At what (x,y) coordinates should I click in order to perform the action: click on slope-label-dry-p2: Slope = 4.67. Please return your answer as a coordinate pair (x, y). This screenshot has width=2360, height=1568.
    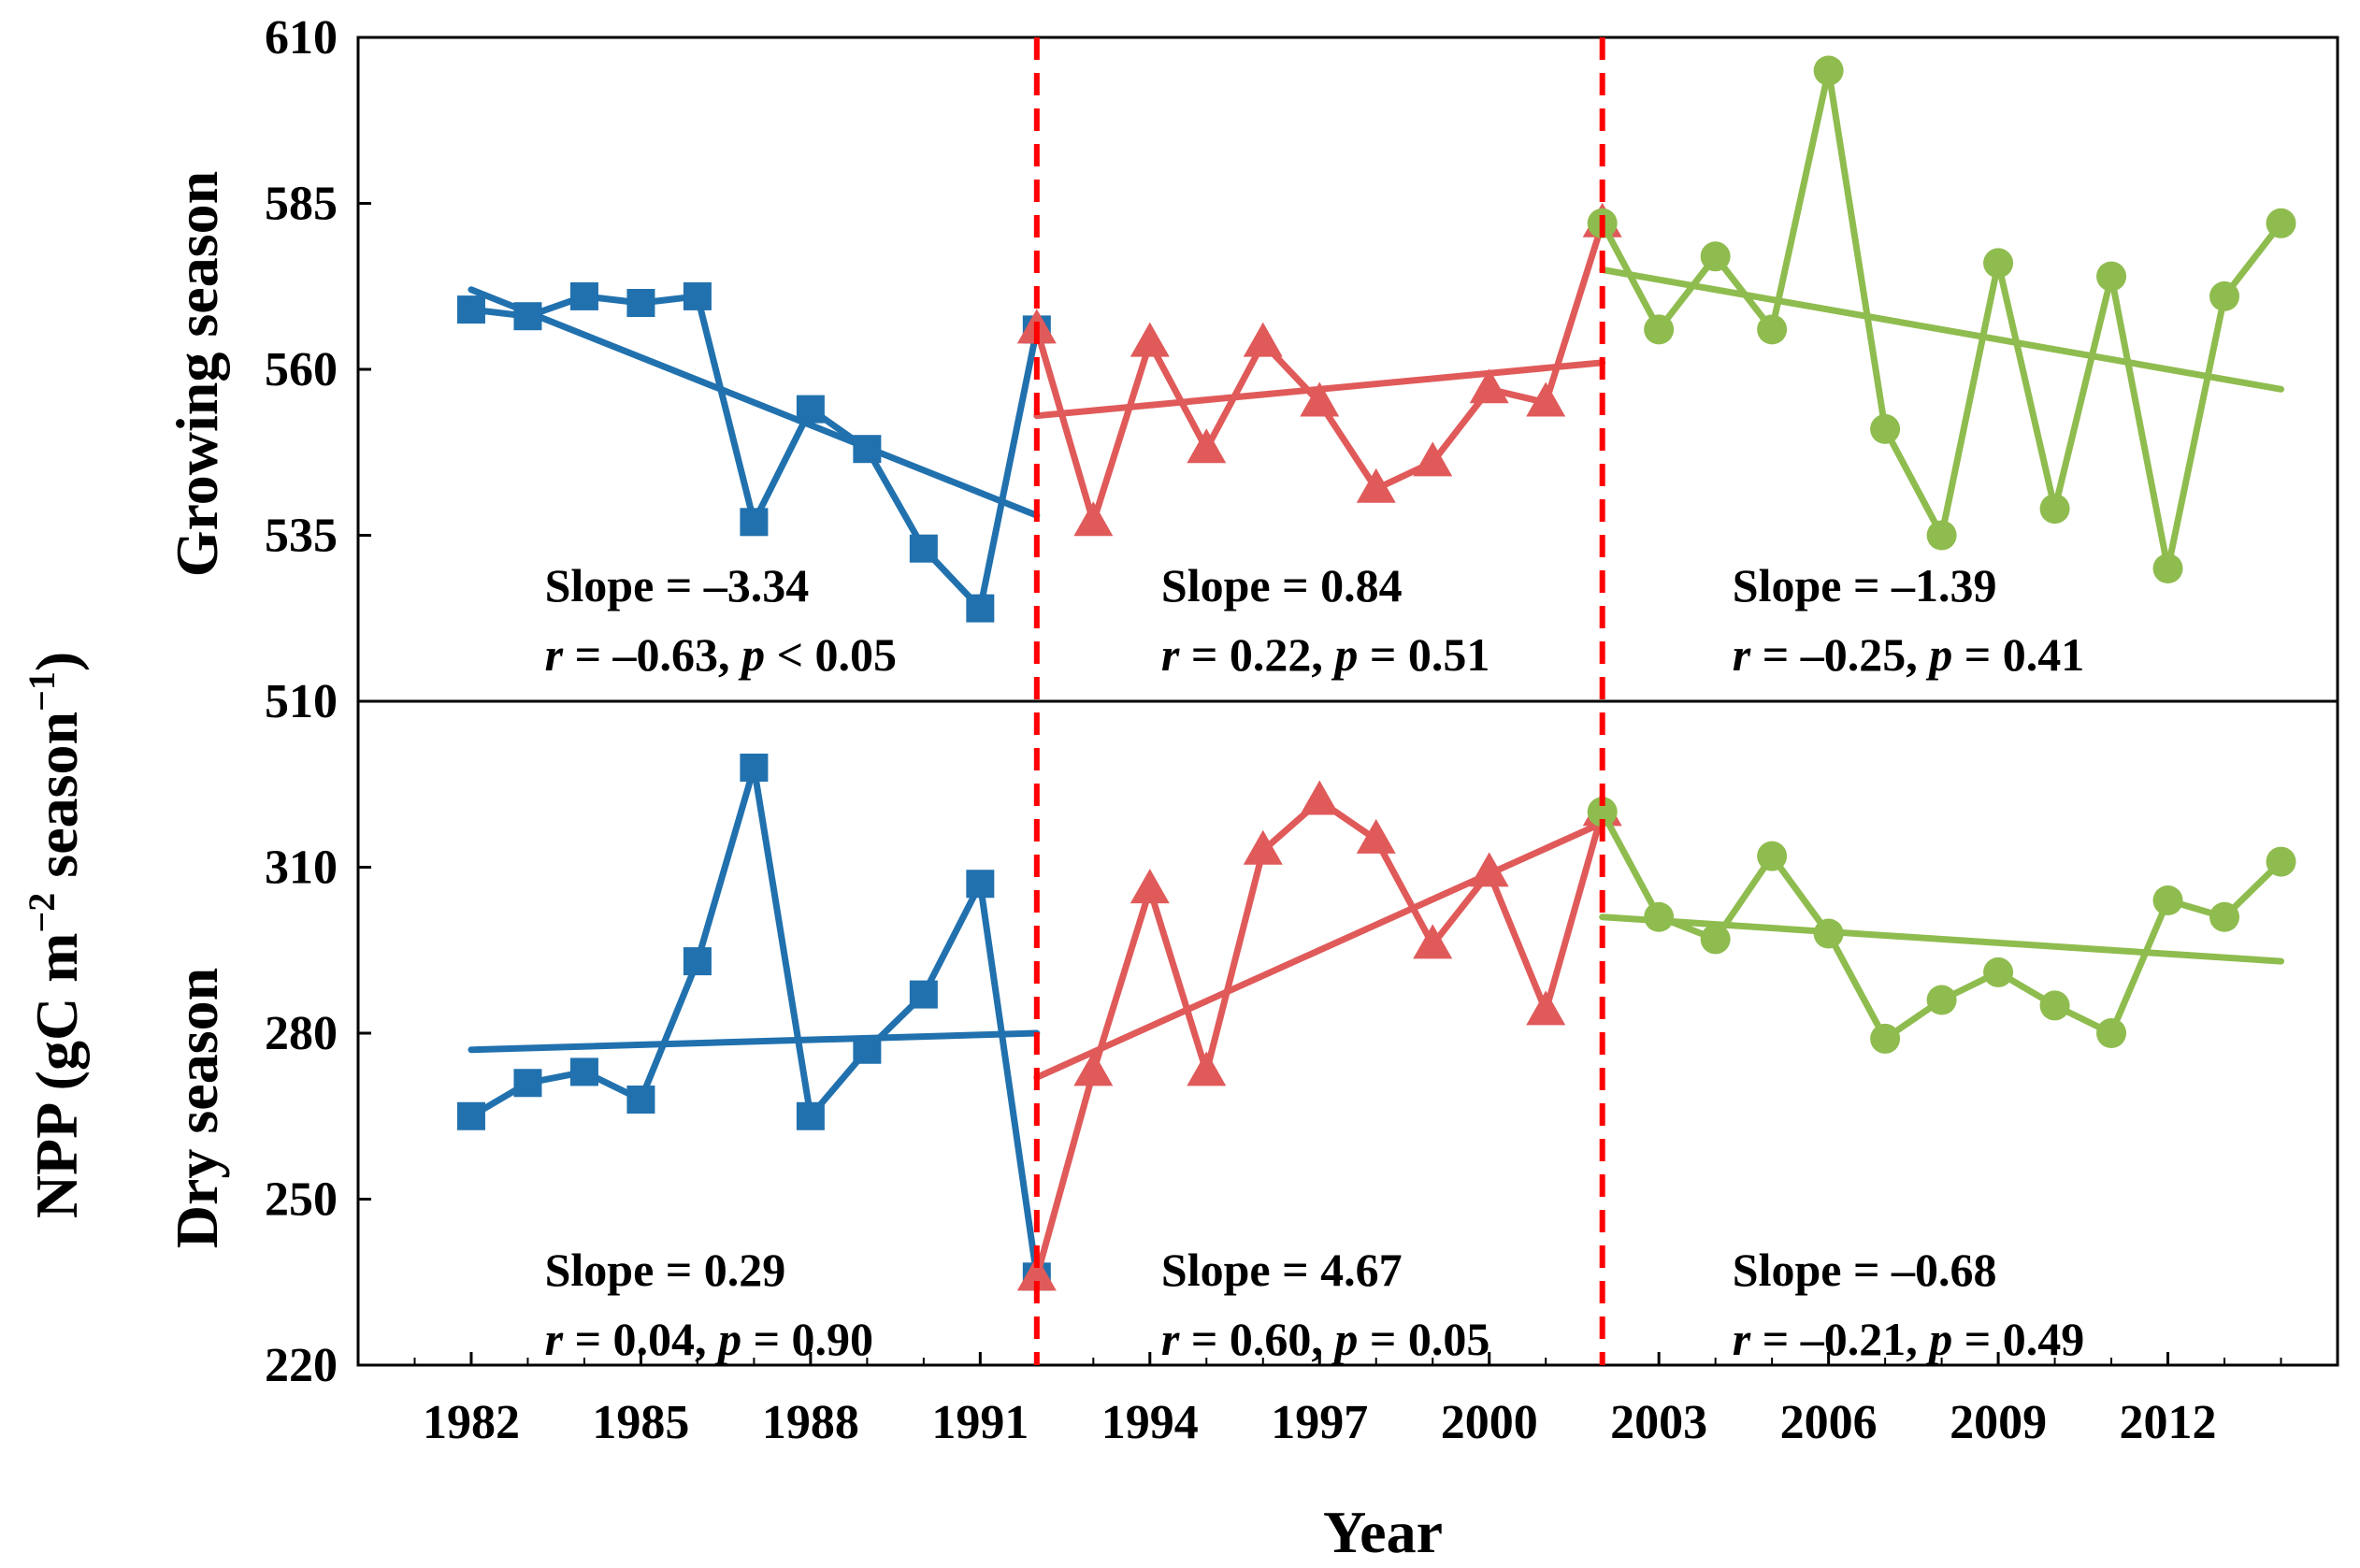
    Looking at the image, I should click on (1282, 1270).